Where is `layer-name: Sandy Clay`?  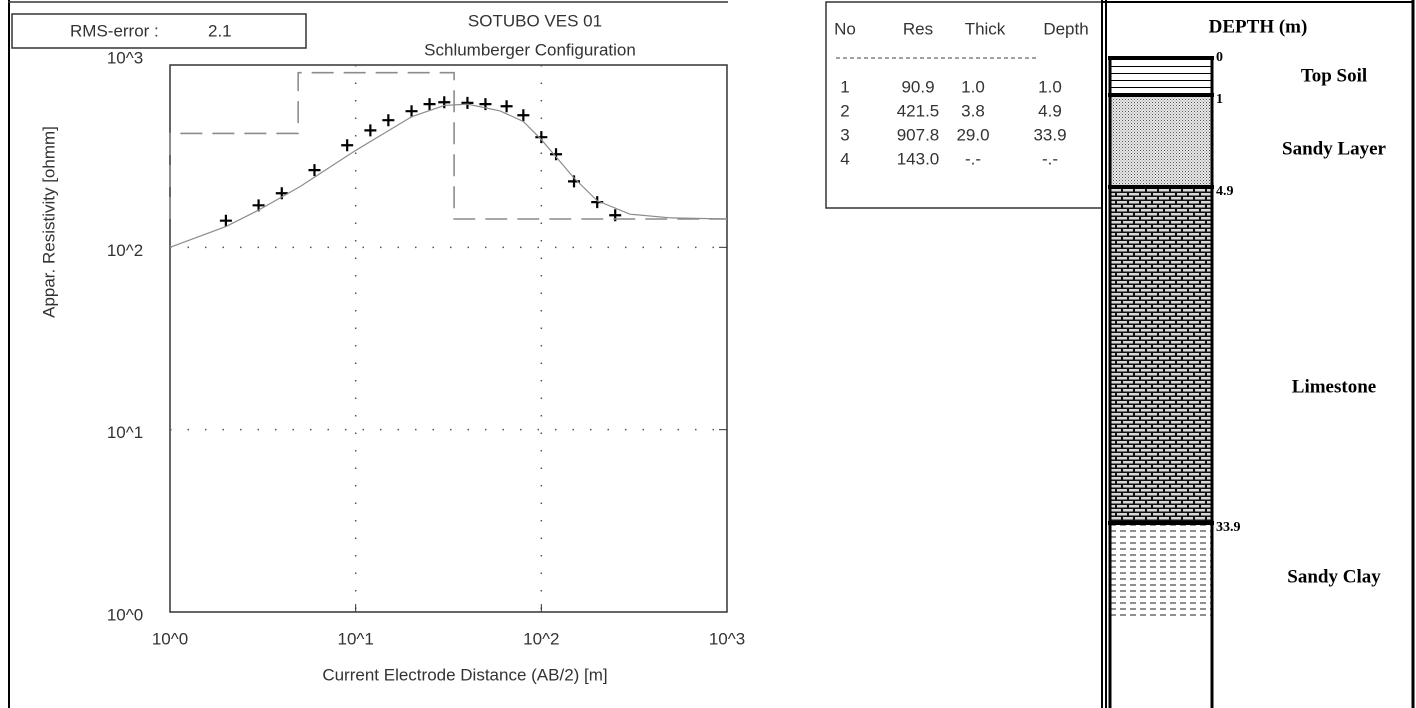 layer-name: Sandy Clay is located at coordinates (1334, 576).